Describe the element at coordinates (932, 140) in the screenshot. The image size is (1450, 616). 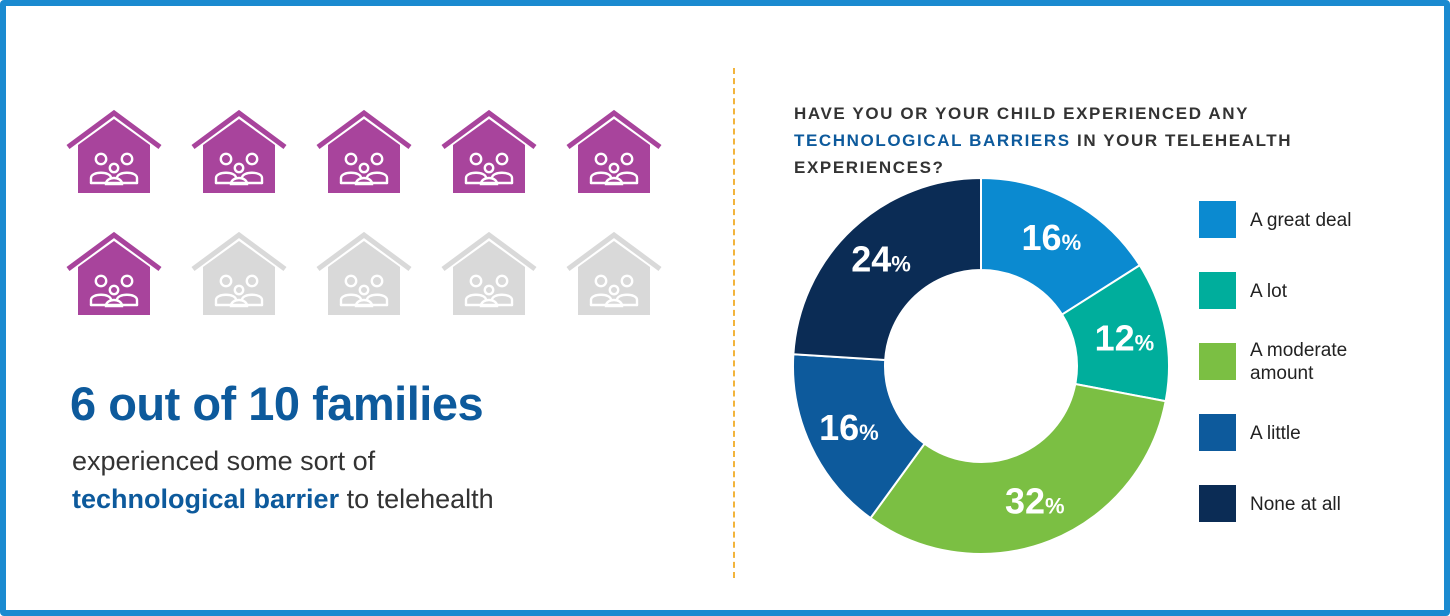
I see `question-emphasis: TECHNOLOGICAL BARRIERS` at that location.